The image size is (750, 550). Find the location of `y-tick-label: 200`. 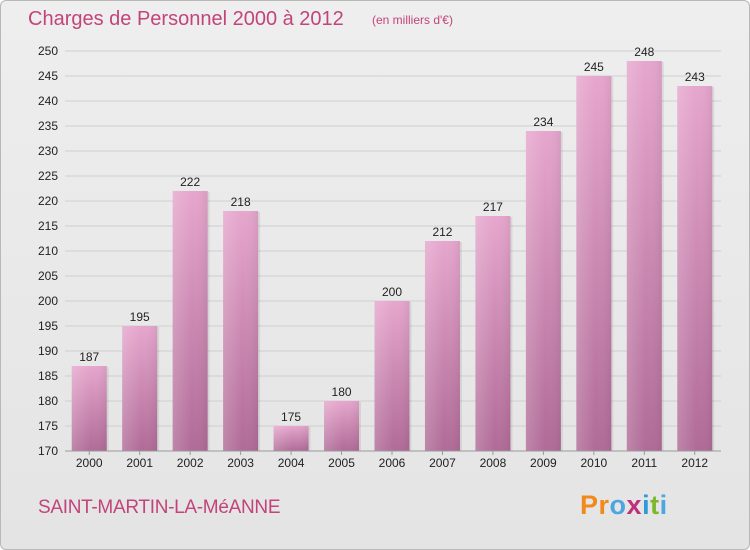

y-tick-label: 200 is located at coordinates (48, 301).